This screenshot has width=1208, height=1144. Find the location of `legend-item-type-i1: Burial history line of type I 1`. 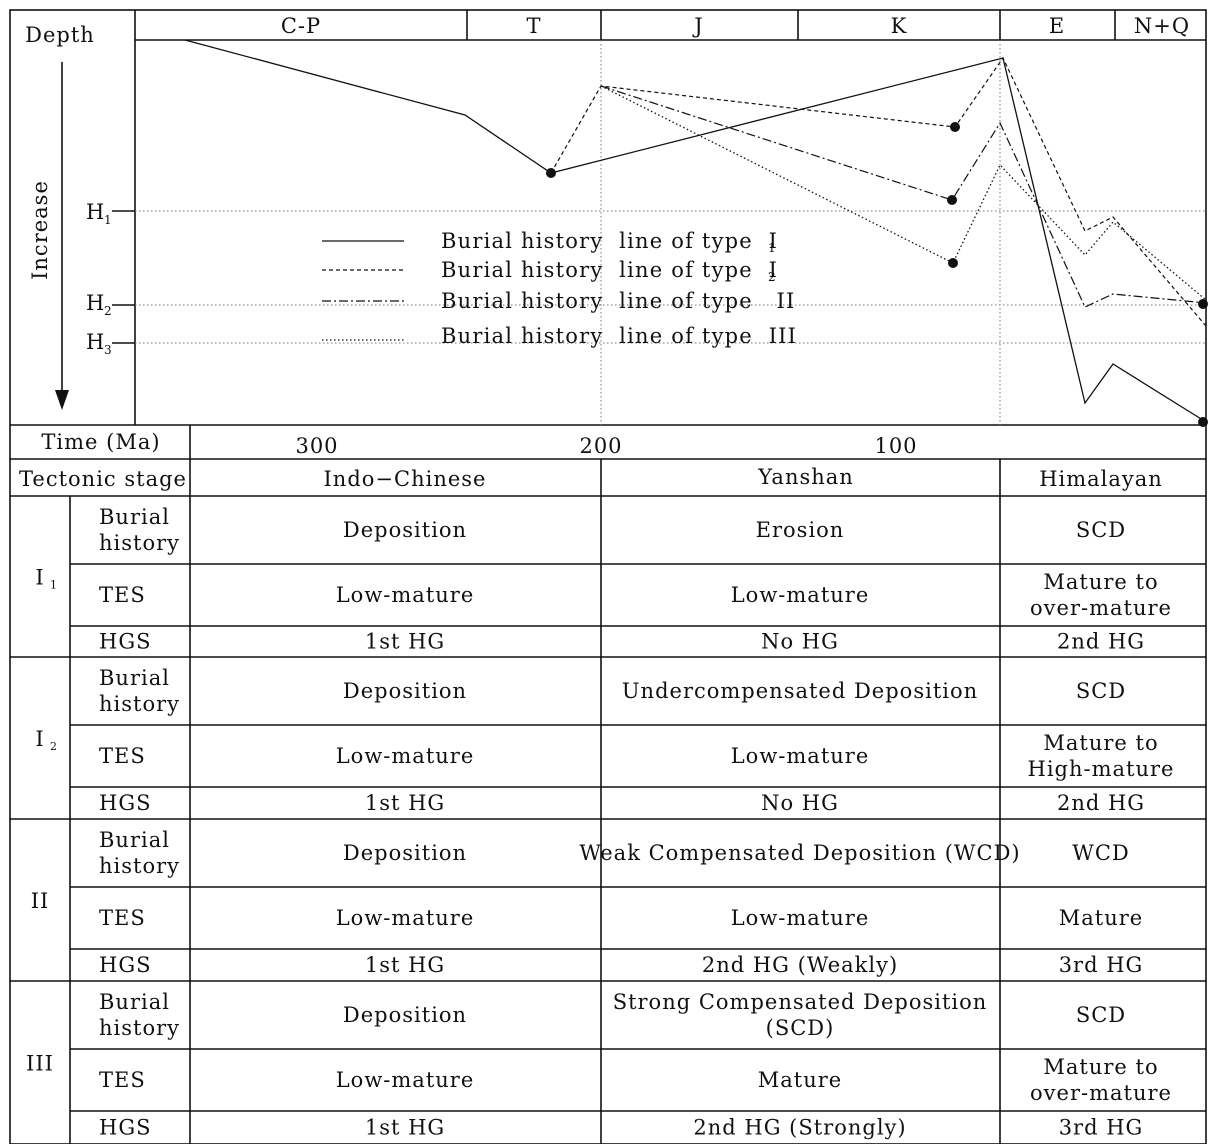

legend-item-type-i1: Burial history line of type I 1 is located at coordinates (550, 242).